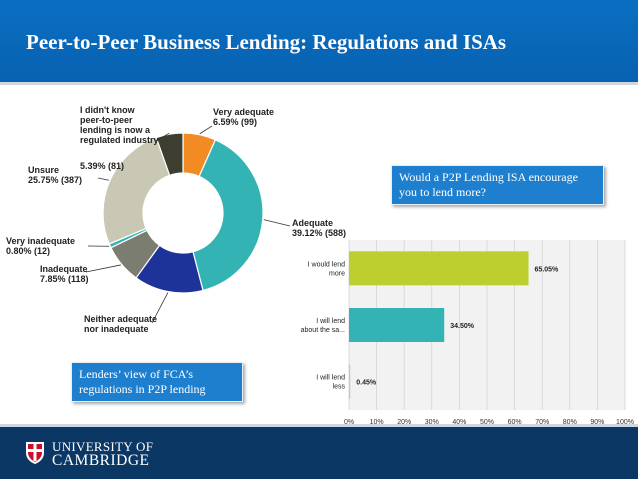 The width and height of the screenshot is (638, 479). What do you see at coordinates (366, 383) in the screenshot?
I see `bar-value-label: 0.45%` at bounding box center [366, 383].